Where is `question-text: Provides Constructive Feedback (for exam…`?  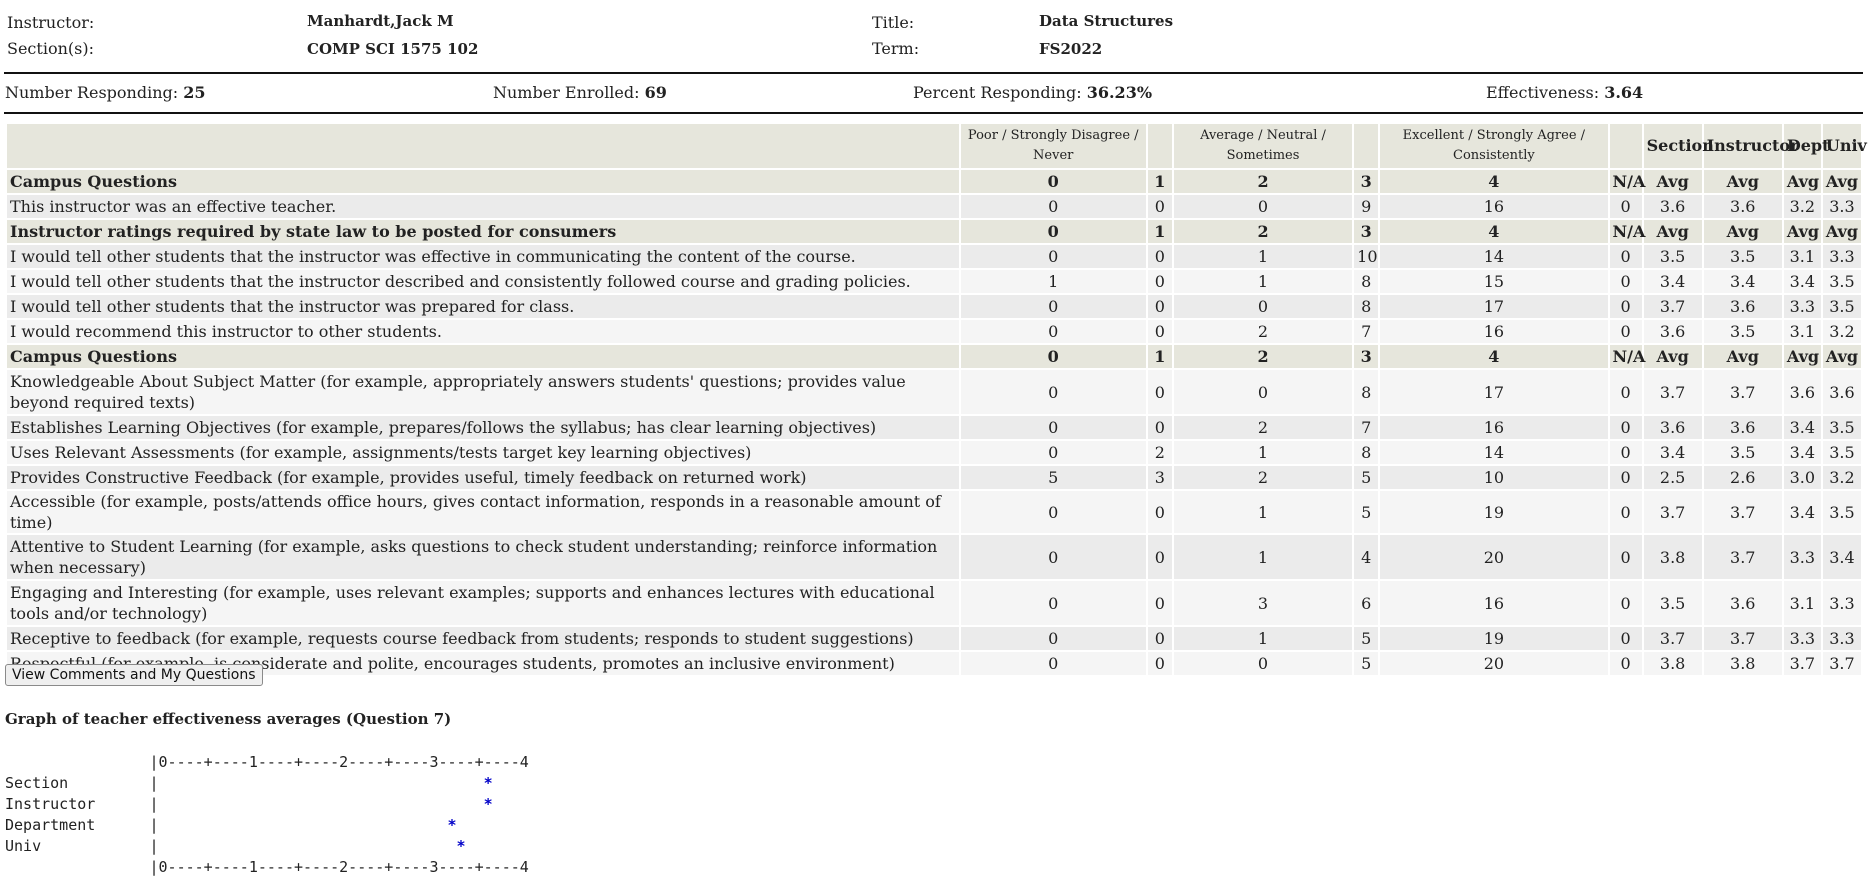 question-text: Provides Constructive Feedback (for exam… is located at coordinates (483, 477).